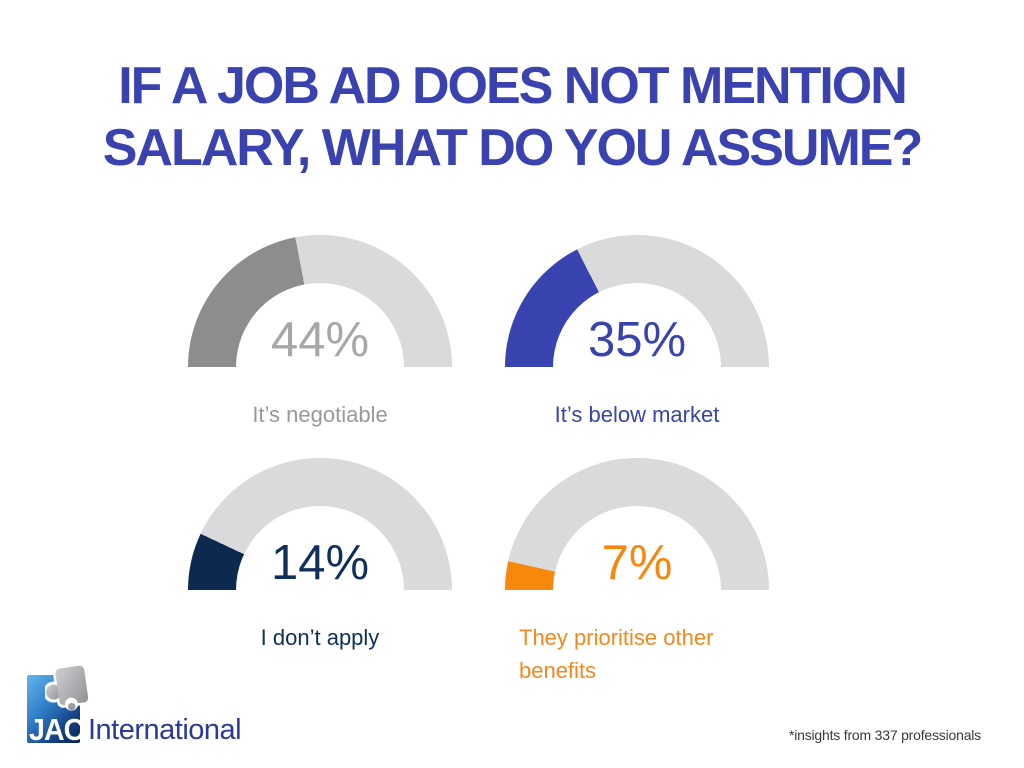  I want to click on gauge-value: 14%, so click(320, 563).